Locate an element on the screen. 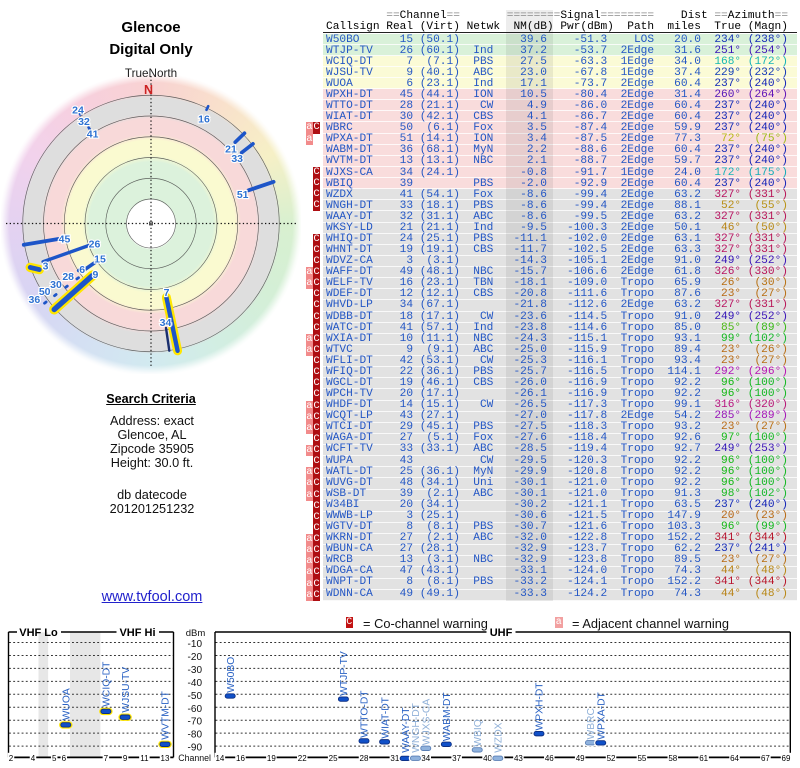 The image size is (800, 768). svg-text: -30 is located at coordinates (195, 670).